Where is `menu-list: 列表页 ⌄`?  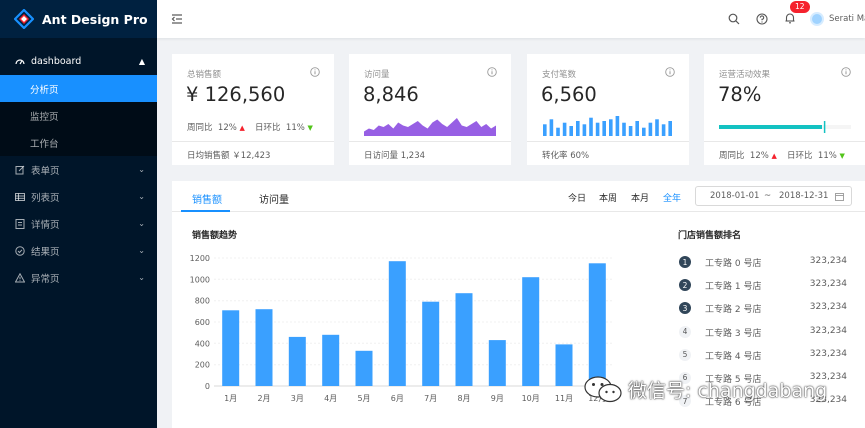
menu-list: 列表页 ⌄ is located at coordinates (78, 196).